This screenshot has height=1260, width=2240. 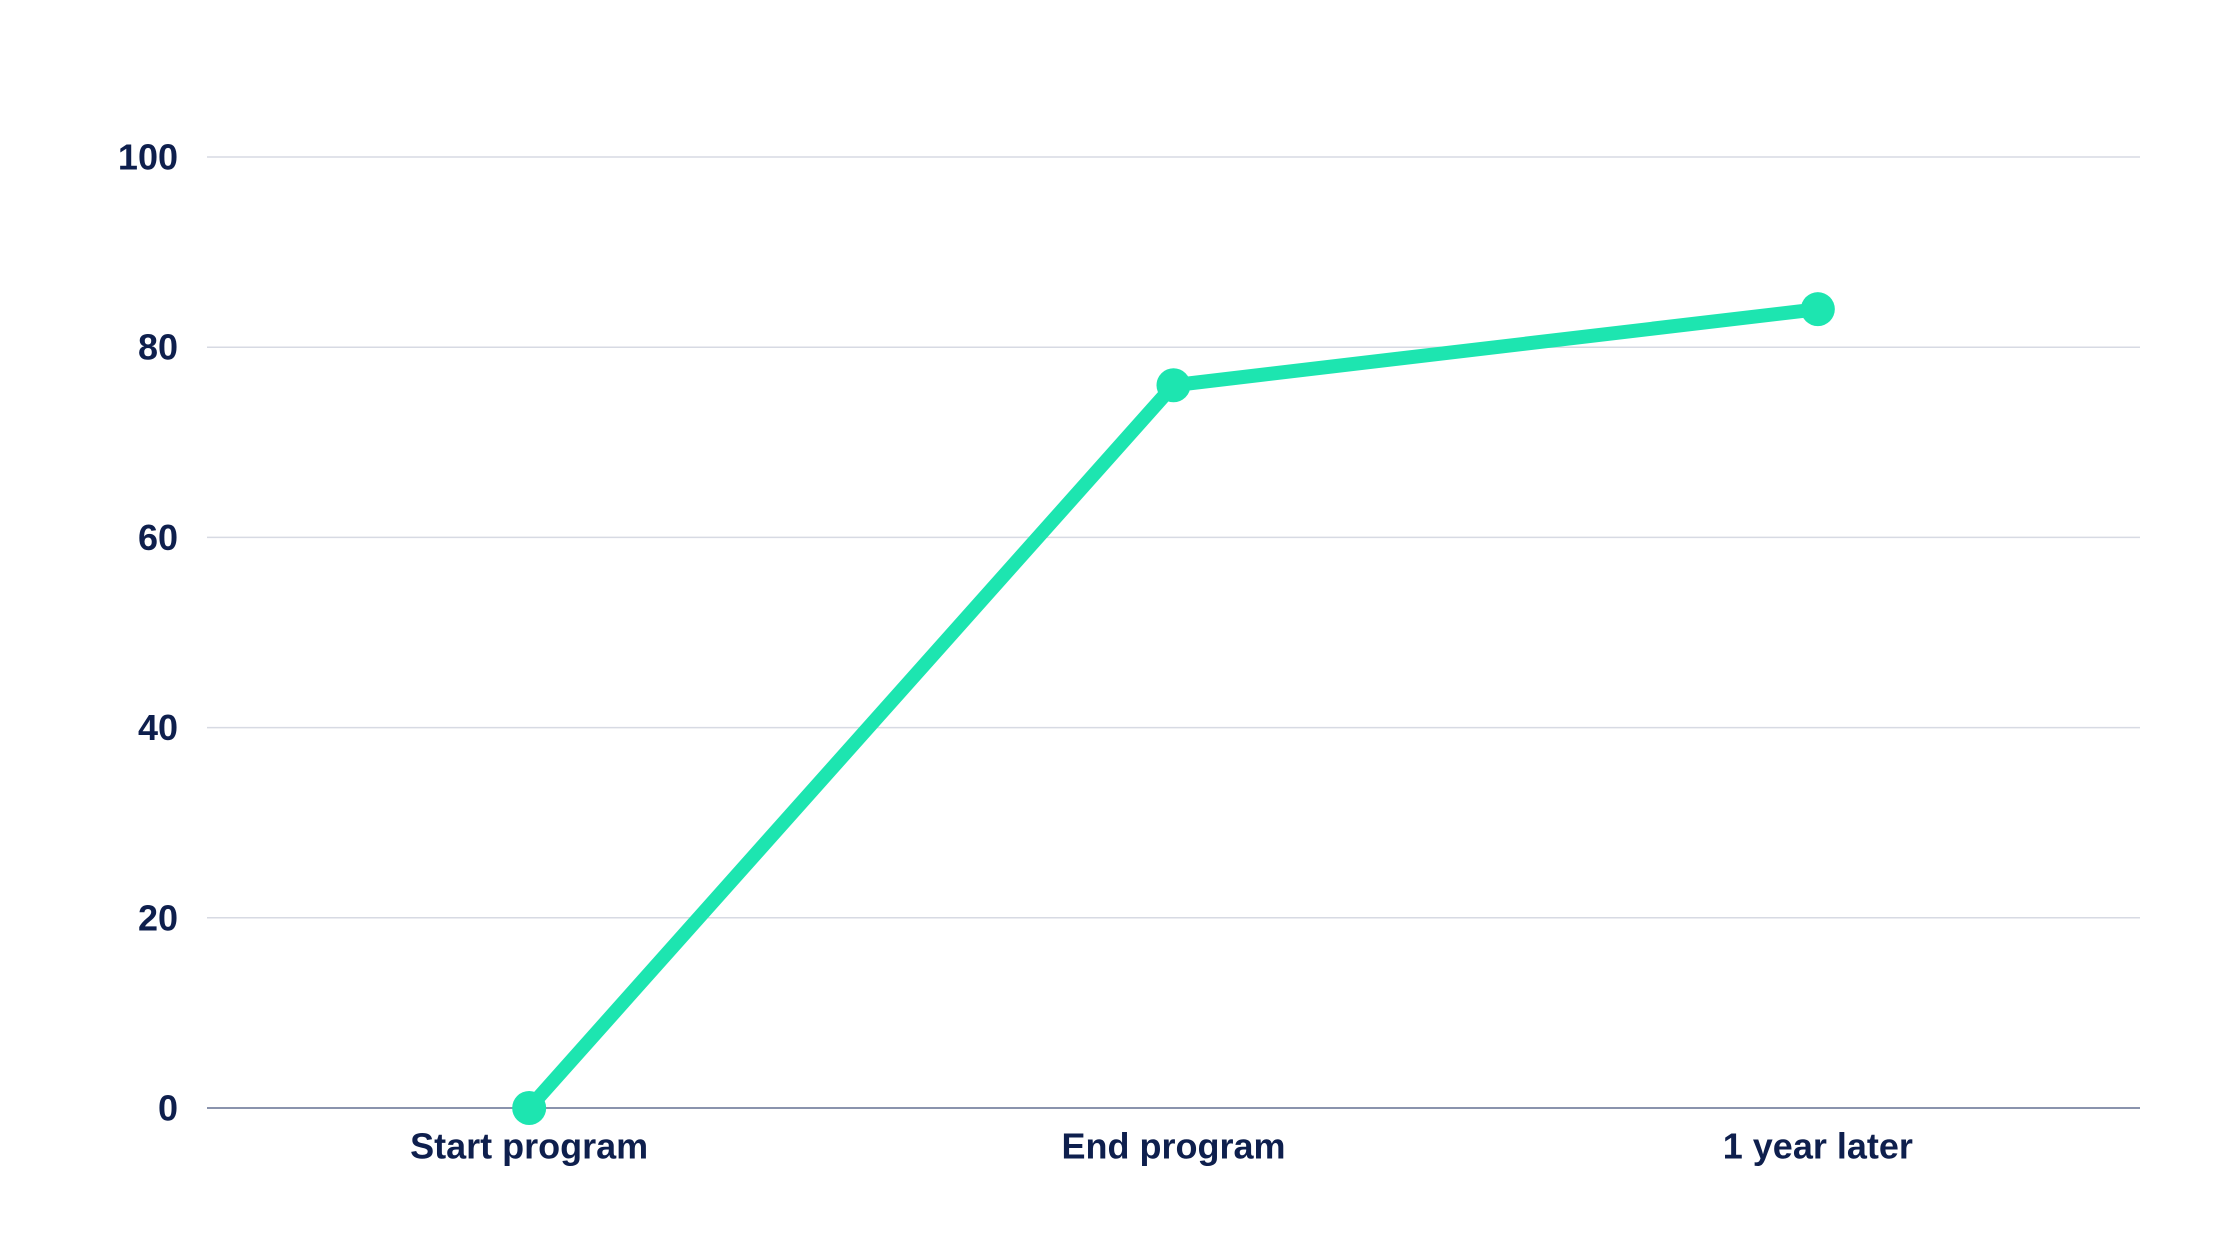 I want to click on y-axis-tick-labels: 0 20 40 60 80 100, so click(x=148, y=633).